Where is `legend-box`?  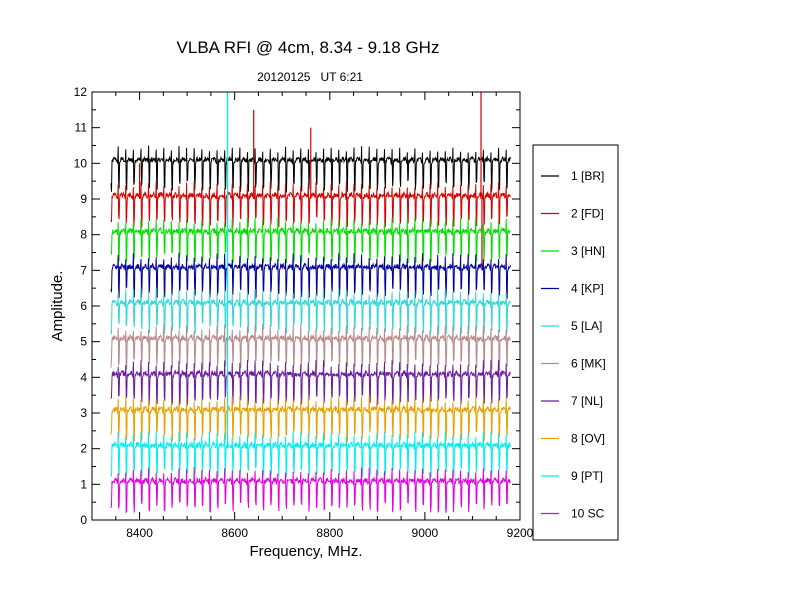 legend-box is located at coordinates (575, 342).